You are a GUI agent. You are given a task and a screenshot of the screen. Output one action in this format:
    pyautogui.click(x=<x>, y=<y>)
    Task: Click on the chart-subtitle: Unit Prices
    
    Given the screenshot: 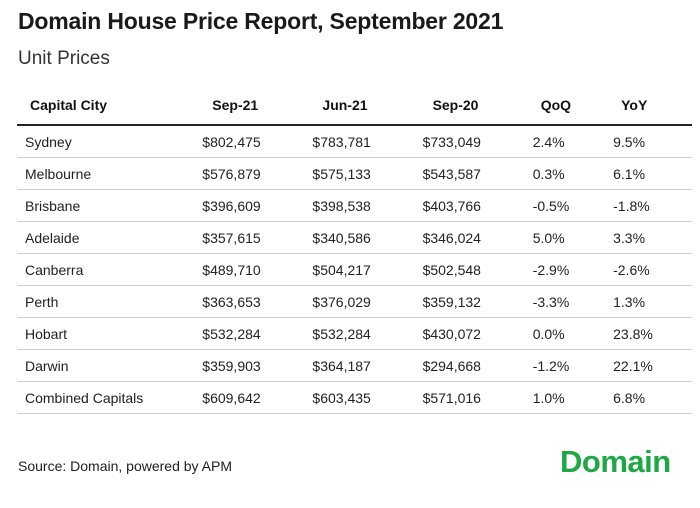 What is the action you would take?
    pyautogui.click(x=64, y=58)
    